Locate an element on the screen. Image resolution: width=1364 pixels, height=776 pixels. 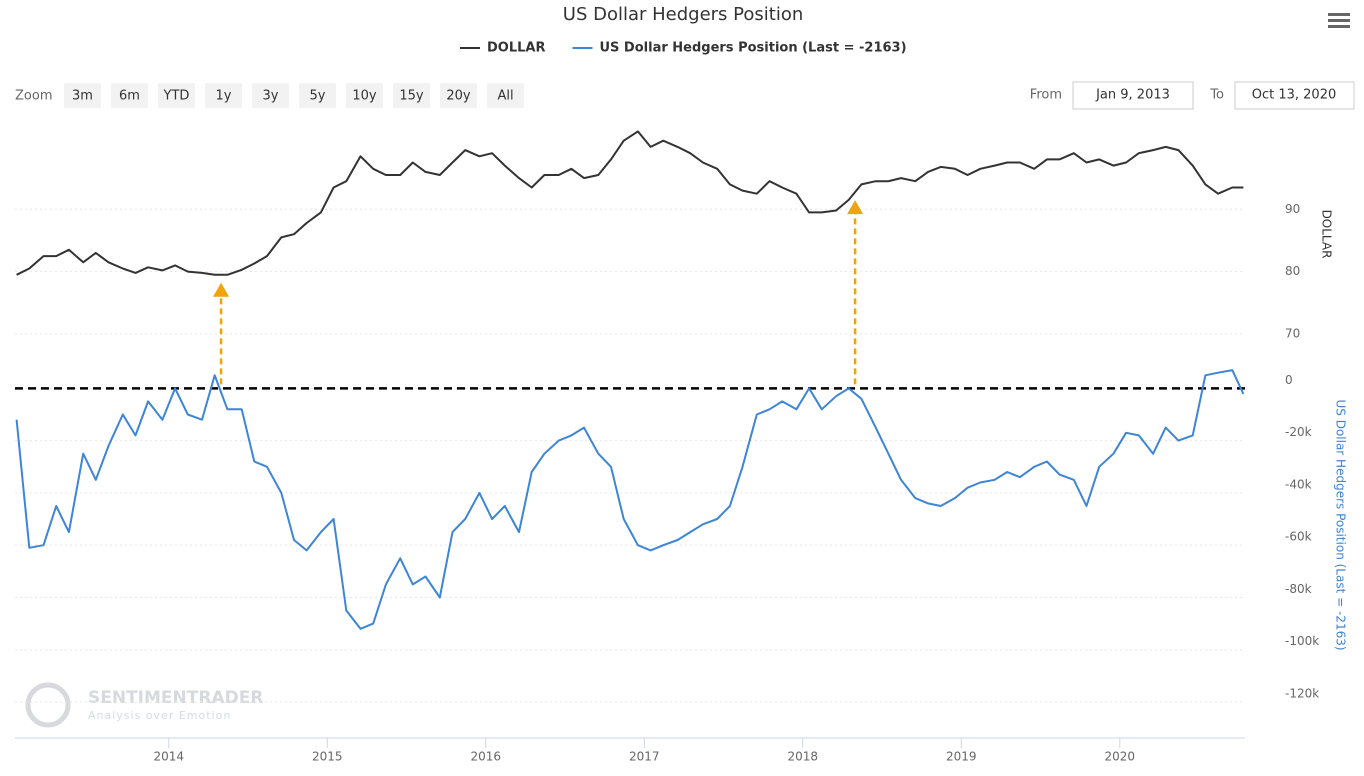
zoom-button-label: 3y is located at coordinates (271, 96).